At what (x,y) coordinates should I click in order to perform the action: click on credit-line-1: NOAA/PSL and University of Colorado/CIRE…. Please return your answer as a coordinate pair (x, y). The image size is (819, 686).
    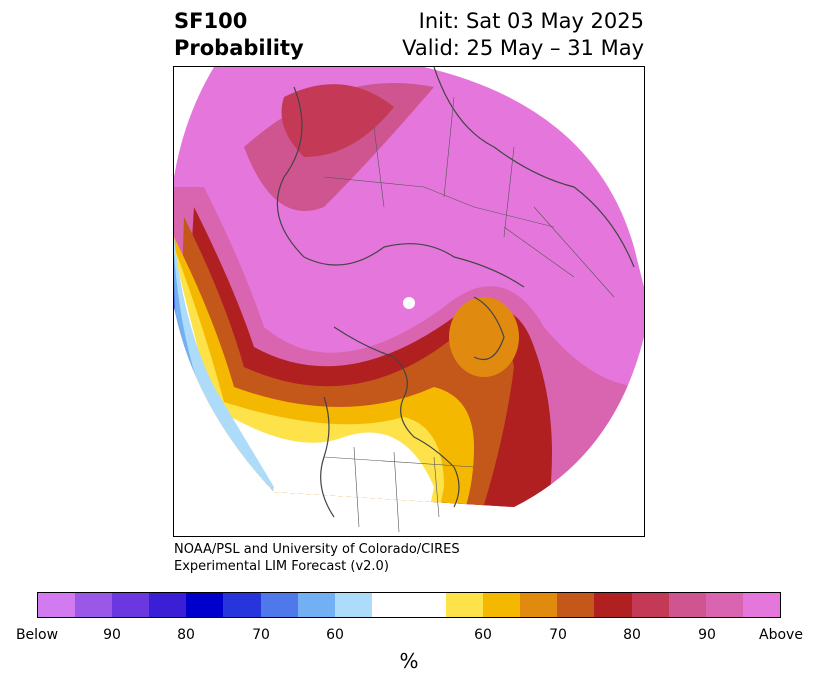
    Looking at the image, I should click on (317, 549).